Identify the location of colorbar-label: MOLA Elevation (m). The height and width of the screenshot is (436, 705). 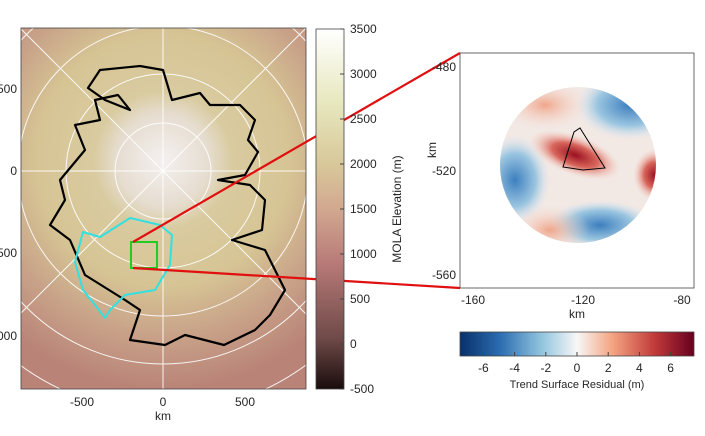
(397, 208).